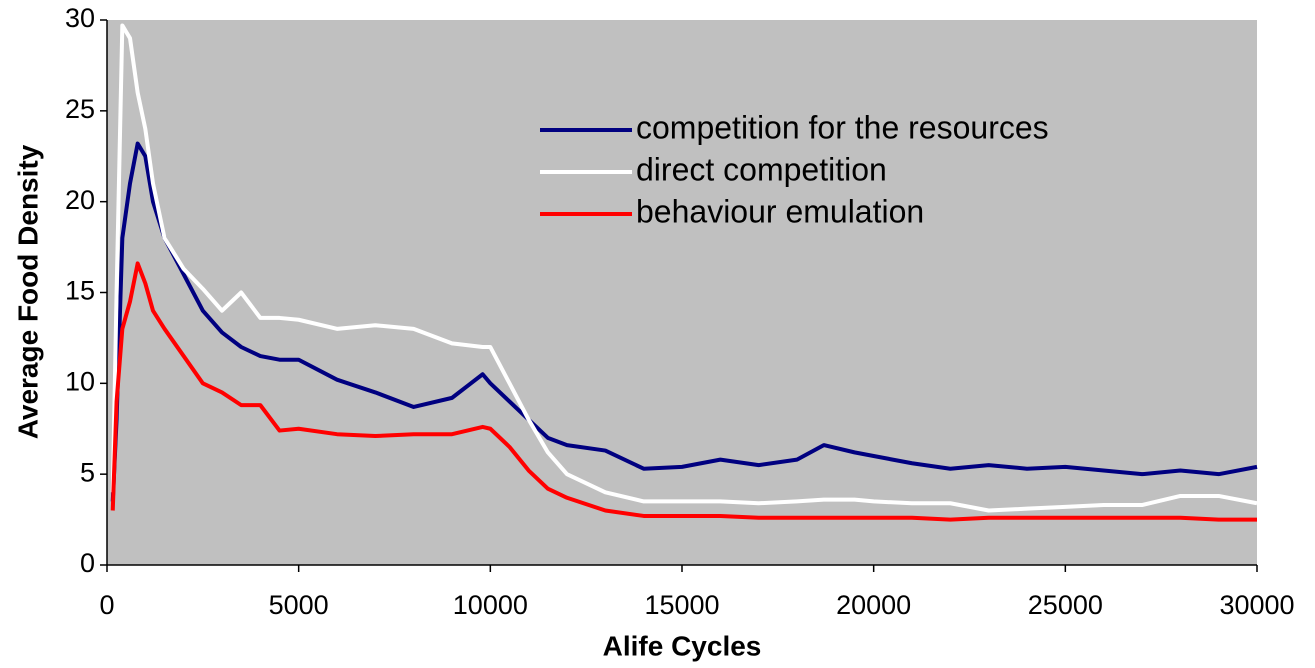  What do you see at coordinates (87, 472) in the screenshot?
I see `y-tick-label: 5` at bounding box center [87, 472].